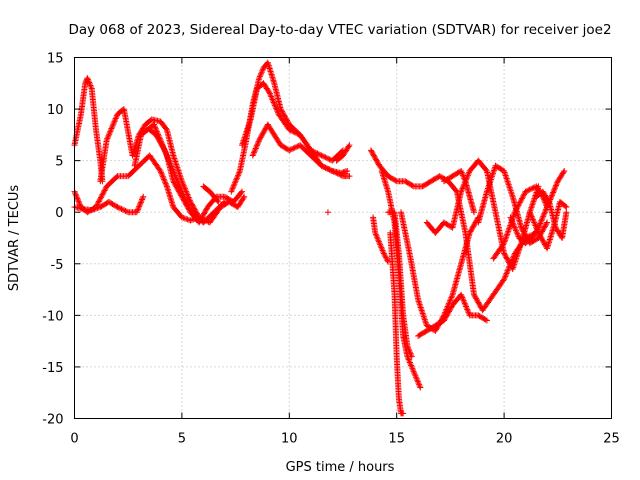 This screenshot has height=480, width=640. Describe the element at coordinates (57, 265) in the screenshot. I see `y-tick-label: -5` at that location.